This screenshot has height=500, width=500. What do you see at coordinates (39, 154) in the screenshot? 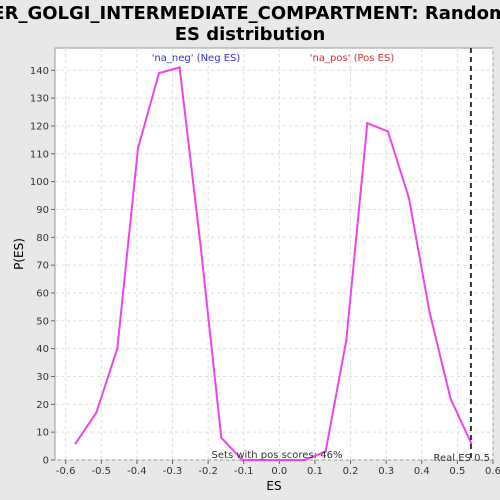
I see `y-tick-label: 110` at bounding box center [39, 154].